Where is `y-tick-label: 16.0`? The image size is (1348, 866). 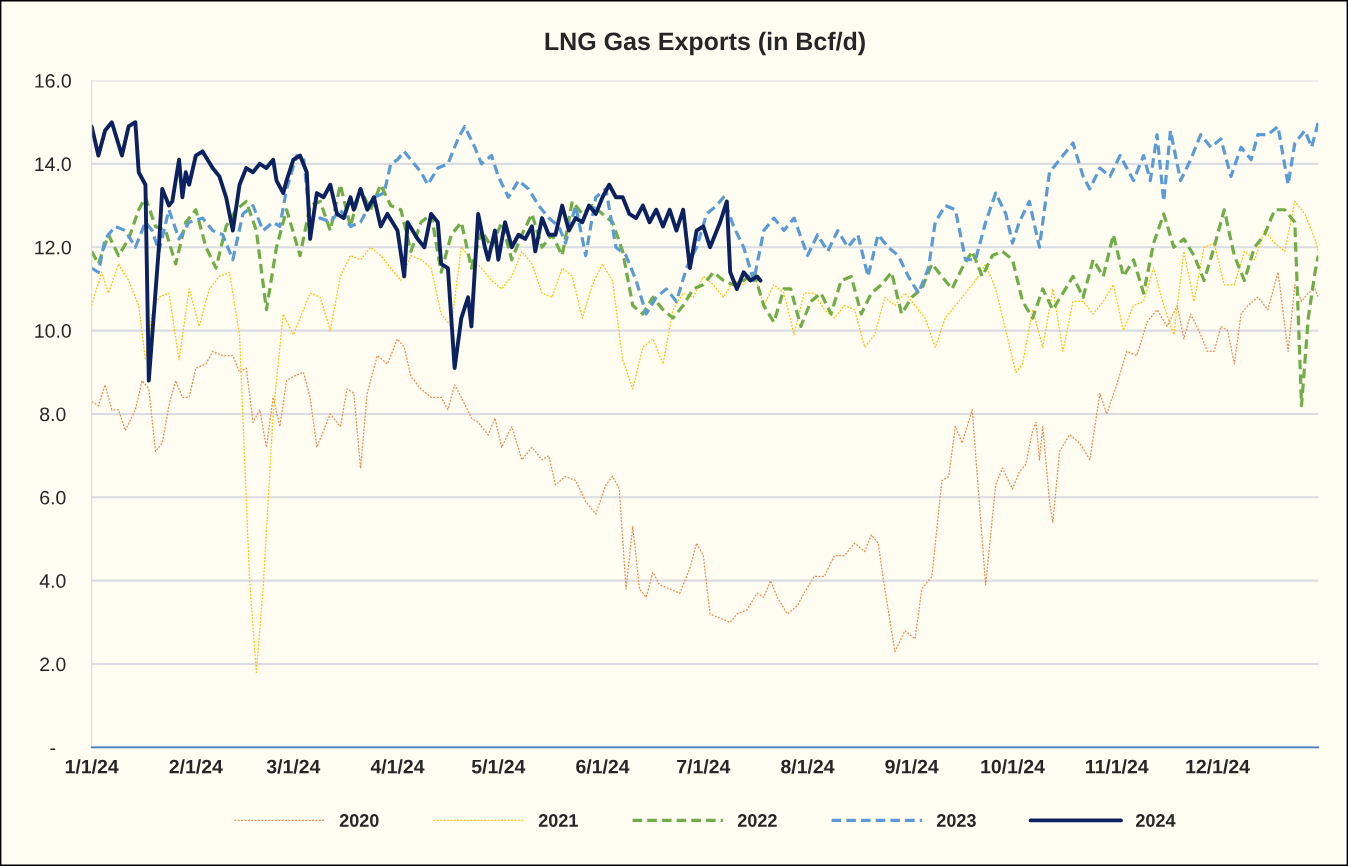 y-tick-label: 16.0 is located at coordinates (53, 81).